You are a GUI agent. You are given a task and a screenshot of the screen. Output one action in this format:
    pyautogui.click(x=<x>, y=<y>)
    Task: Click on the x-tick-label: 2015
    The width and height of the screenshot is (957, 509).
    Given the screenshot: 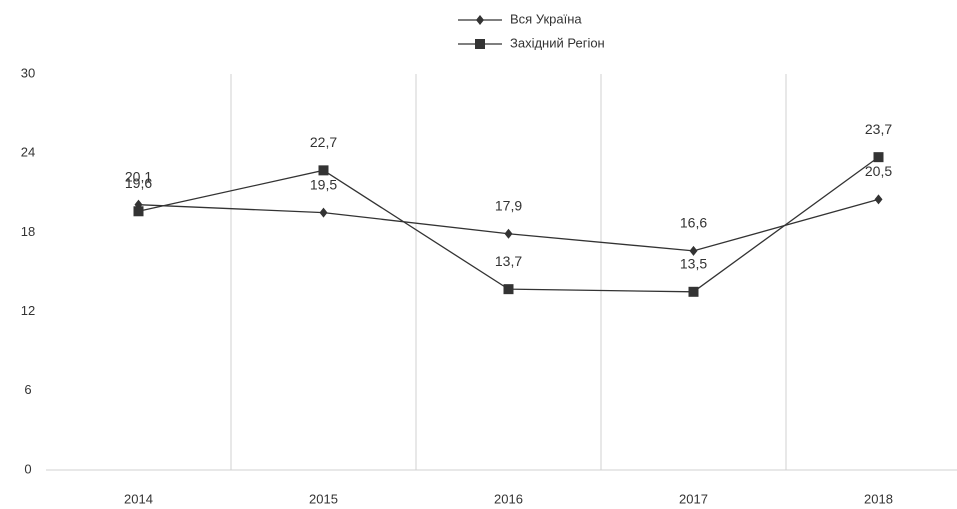 What is the action you would take?
    pyautogui.click(x=323, y=498)
    